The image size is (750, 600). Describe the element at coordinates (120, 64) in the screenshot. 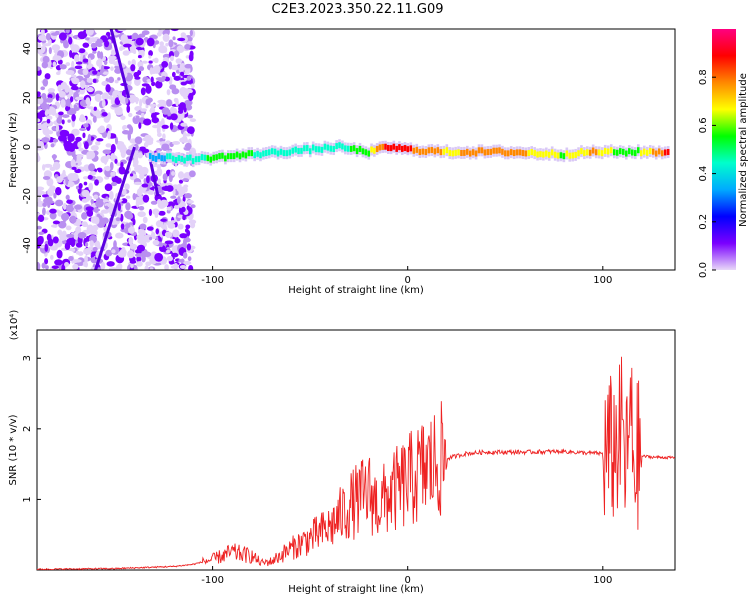

I see `spectrogram-streak` at that location.